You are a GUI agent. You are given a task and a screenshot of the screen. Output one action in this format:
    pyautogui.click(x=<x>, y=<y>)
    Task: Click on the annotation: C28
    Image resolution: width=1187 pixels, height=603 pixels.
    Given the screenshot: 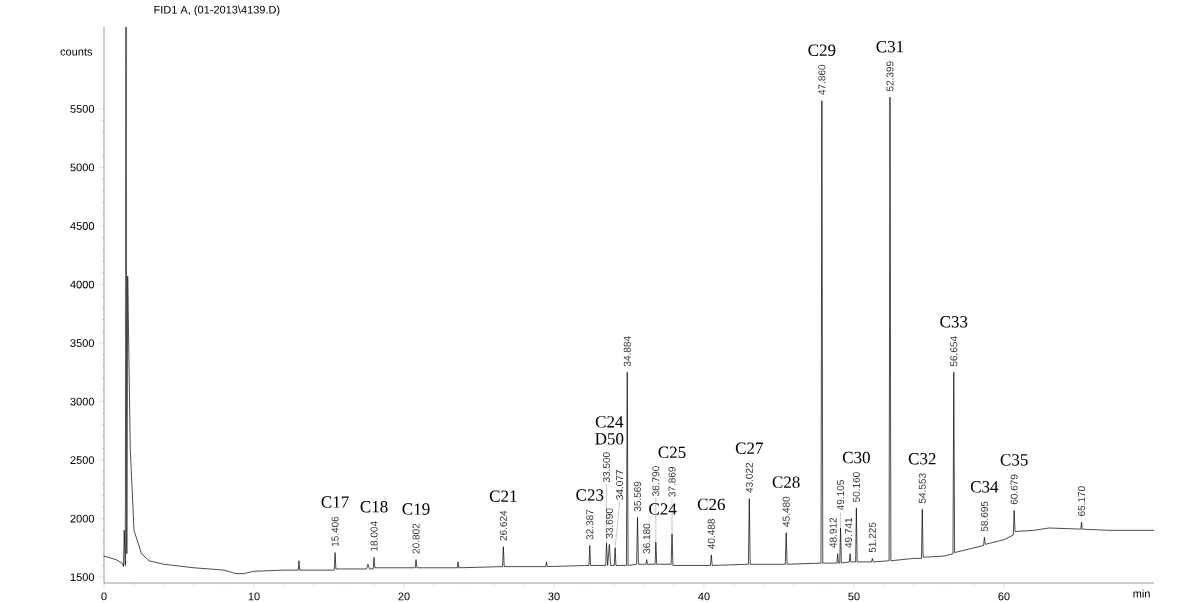 What is the action you would take?
    pyautogui.click(x=786, y=482)
    